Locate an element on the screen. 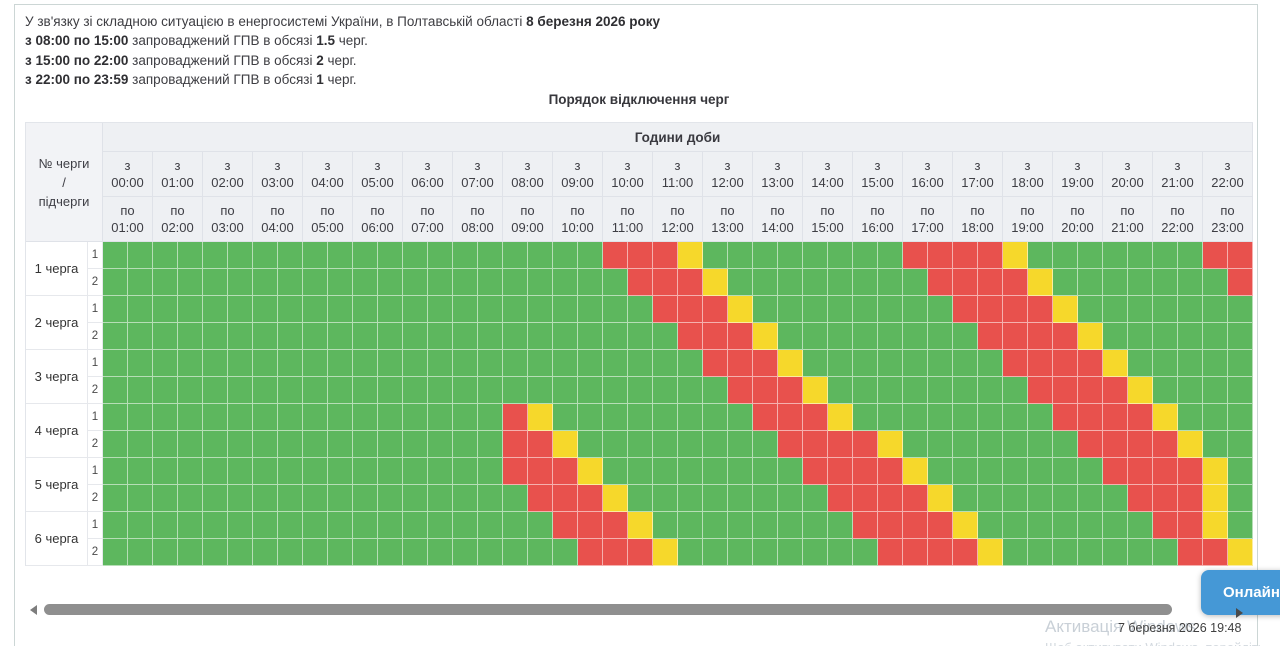  scroll-left-arrow-icon is located at coordinates (33, 610).